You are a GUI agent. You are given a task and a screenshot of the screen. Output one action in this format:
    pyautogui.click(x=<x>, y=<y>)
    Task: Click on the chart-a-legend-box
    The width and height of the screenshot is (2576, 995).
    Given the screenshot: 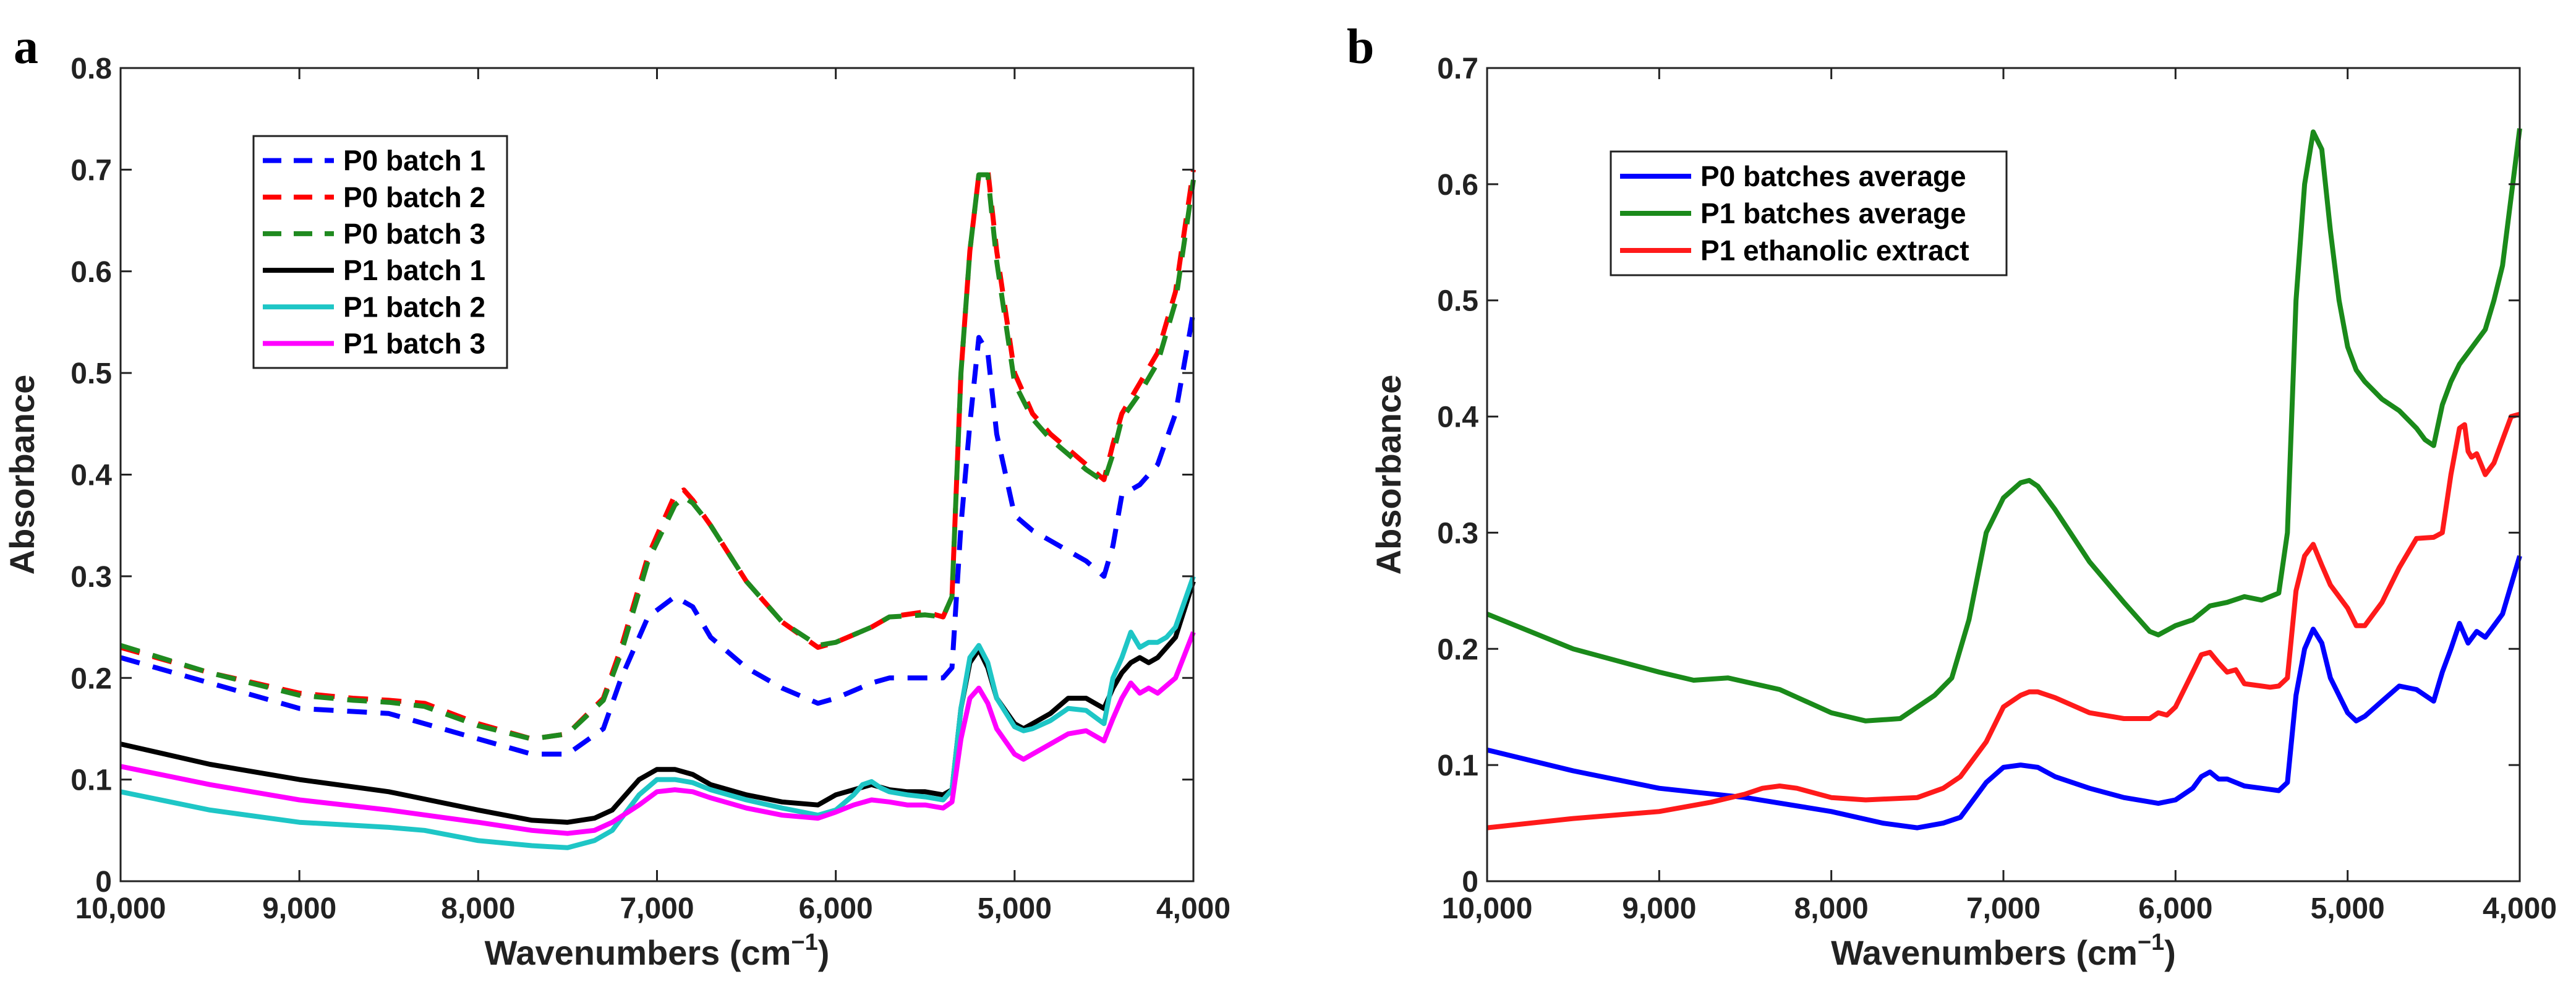 What is the action you would take?
    pyautogui.click(x=380, y=252)
    